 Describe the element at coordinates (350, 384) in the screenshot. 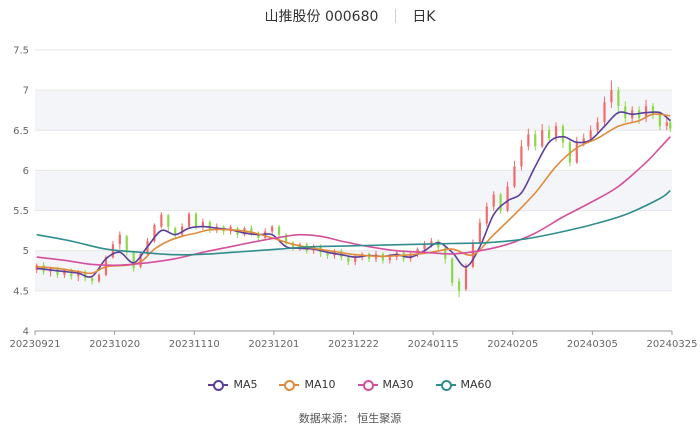

I see `legend: MA5 MA10 MA30 MA60` at that location.